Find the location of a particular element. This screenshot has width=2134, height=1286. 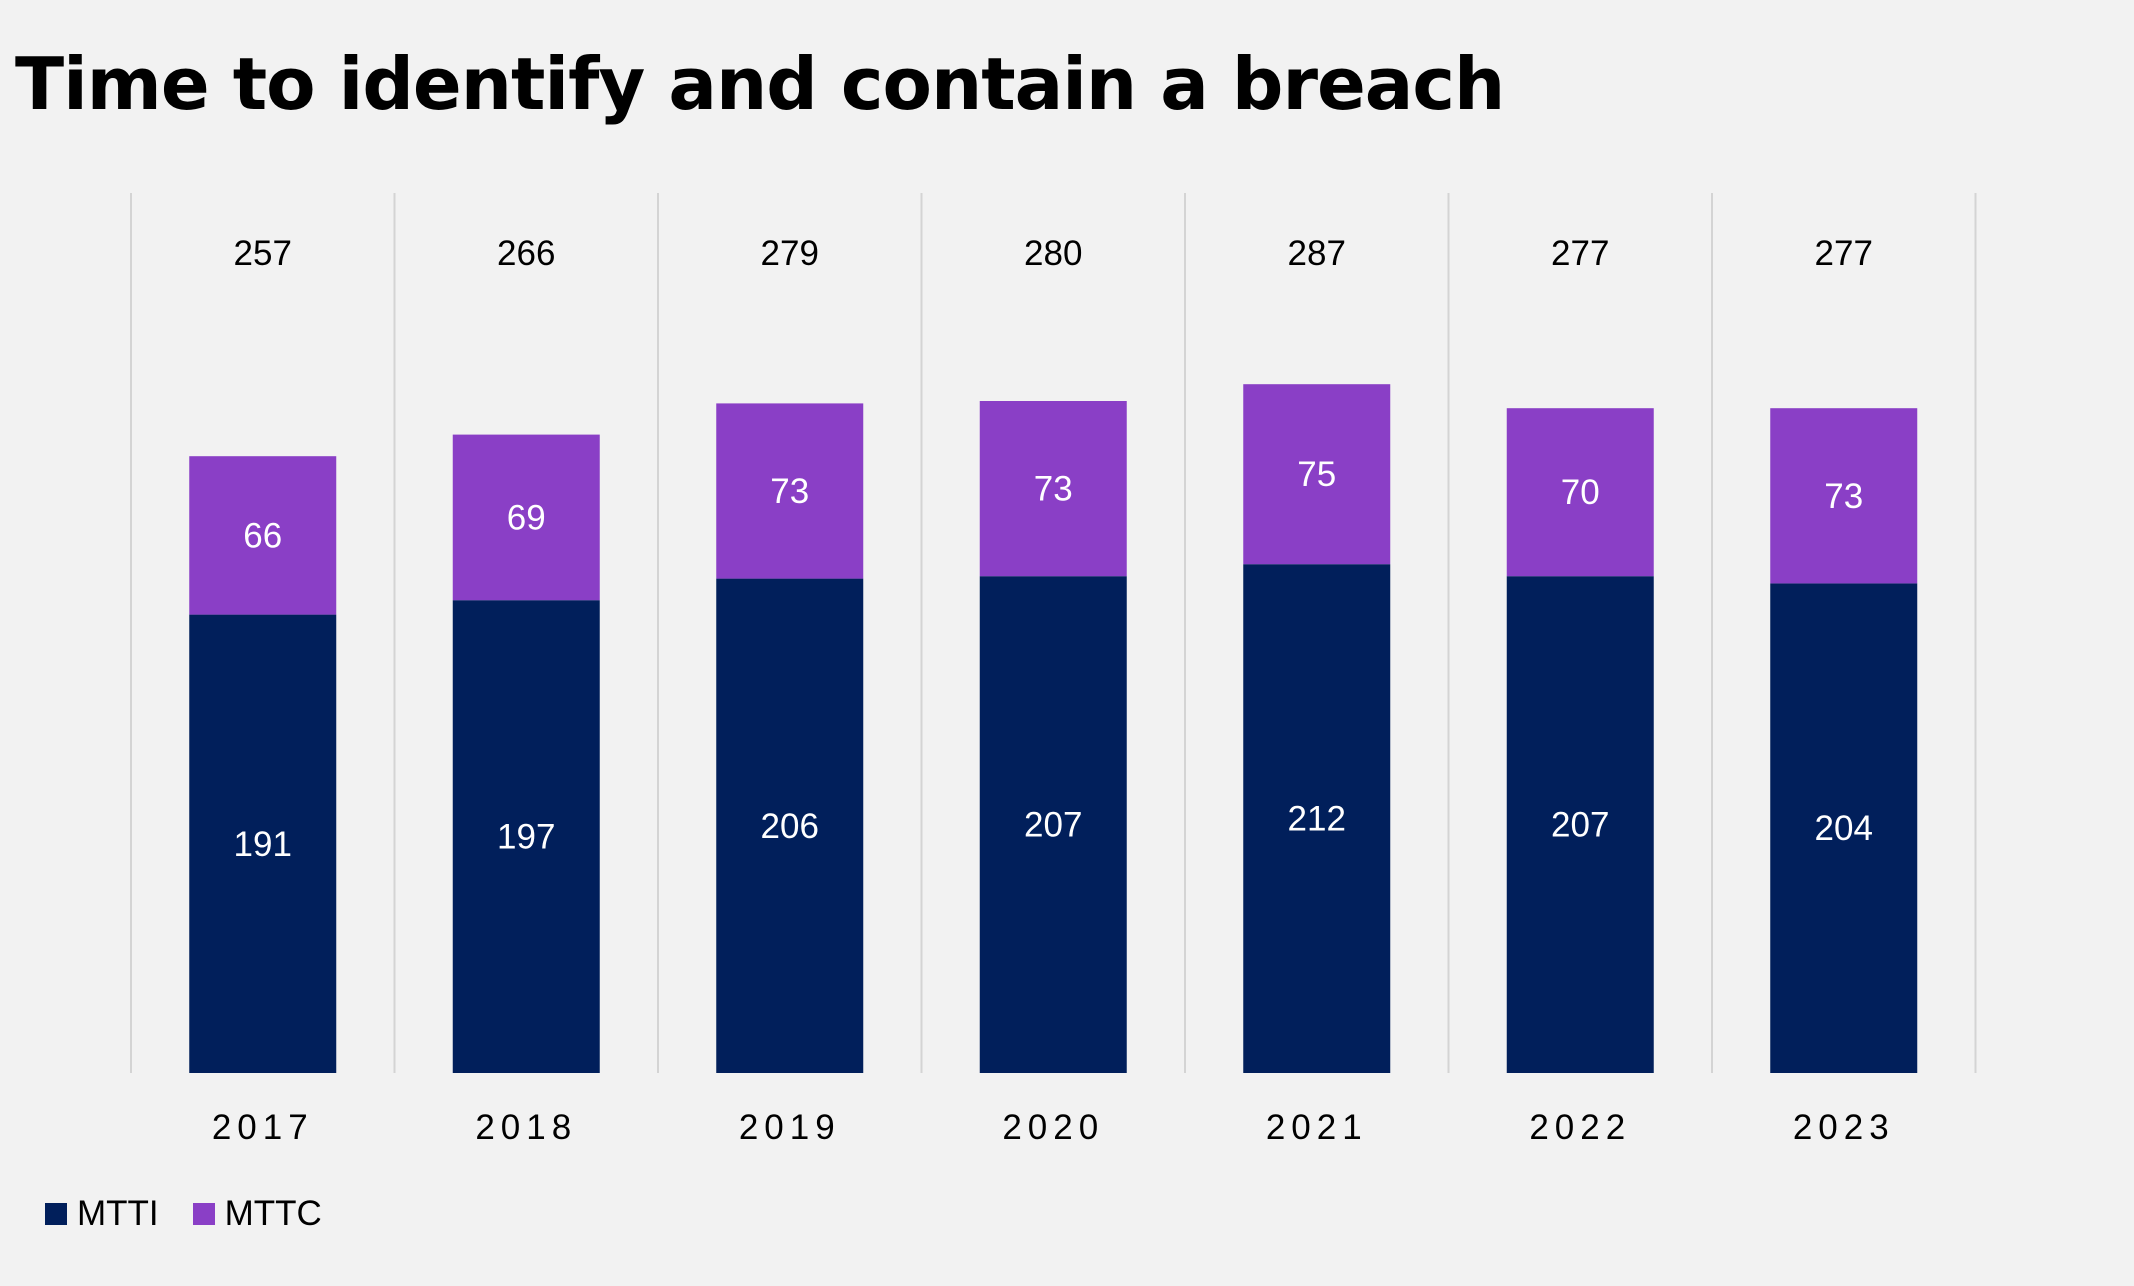

bar-mttc-2021 is located at coordinates (1317, 474).